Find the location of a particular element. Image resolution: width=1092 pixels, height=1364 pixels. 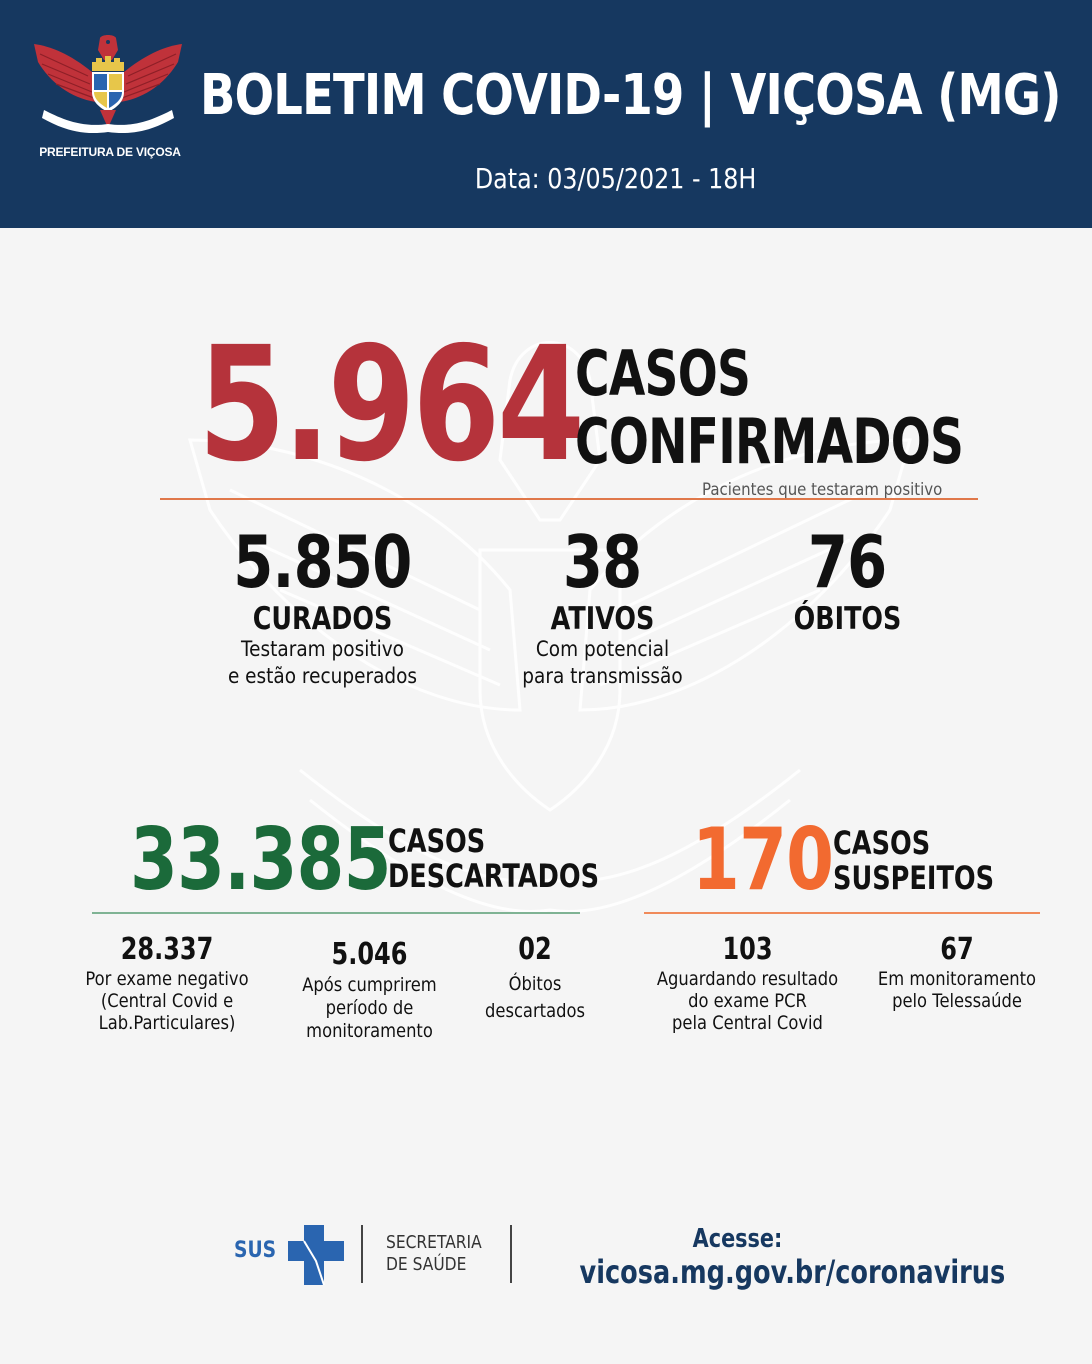

stat-desc: Testaram positivo is located at coordinates (322, 649).